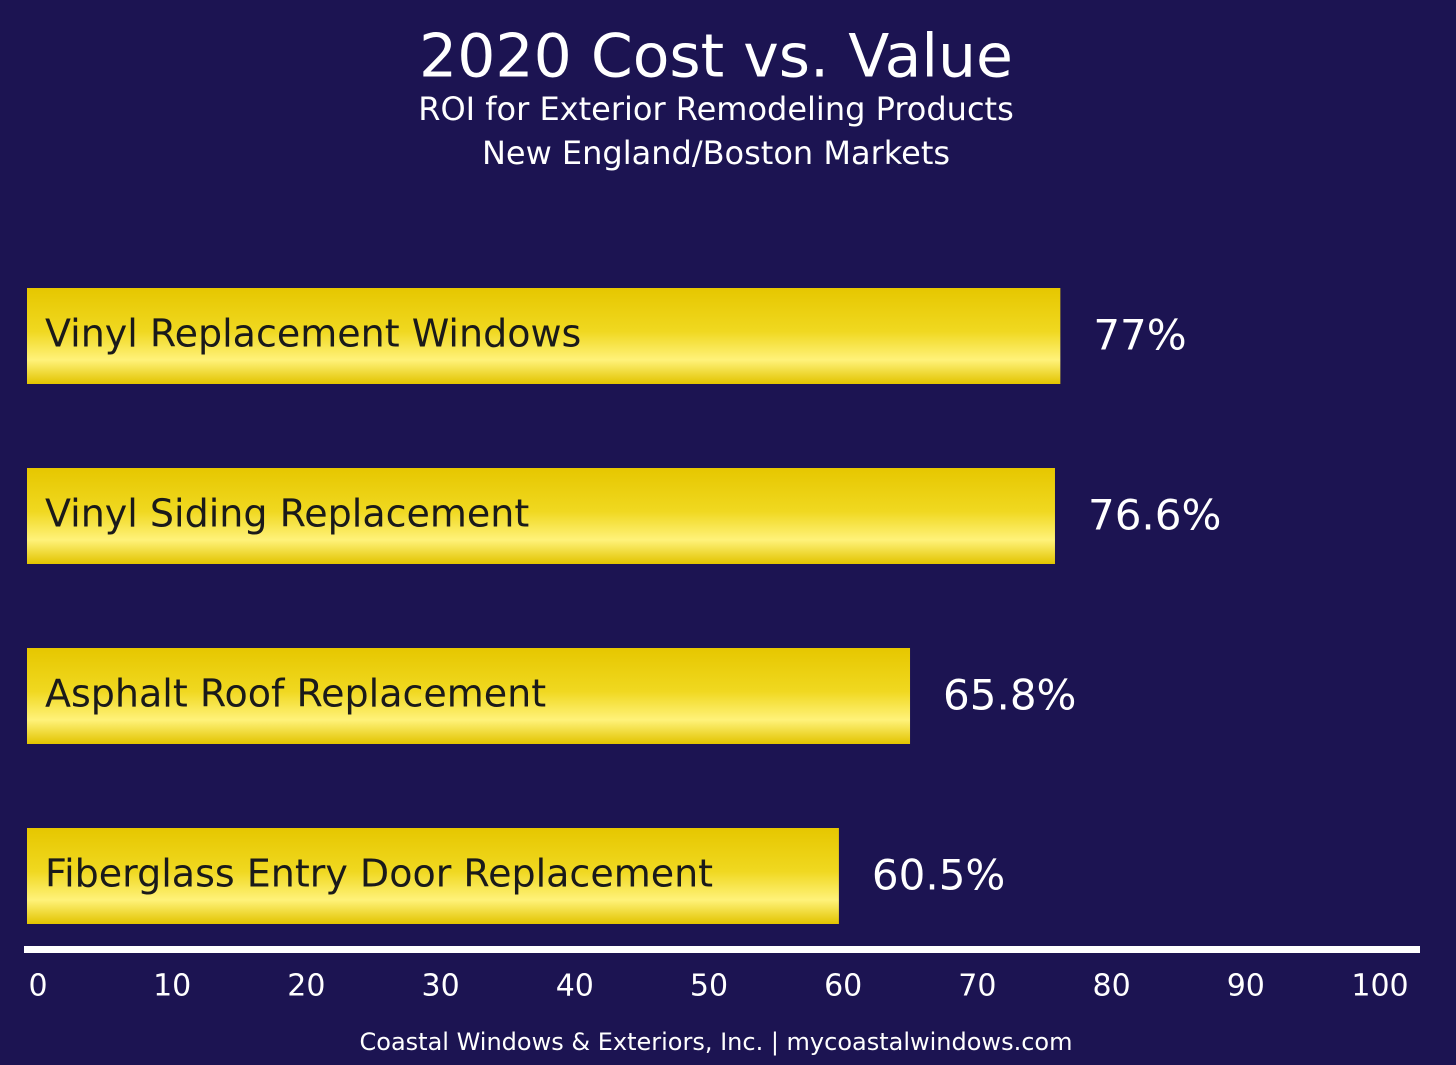 This screenshot has width=1456, height=1065. I want to click on x-tick-label: 100, so click(1379, 986).